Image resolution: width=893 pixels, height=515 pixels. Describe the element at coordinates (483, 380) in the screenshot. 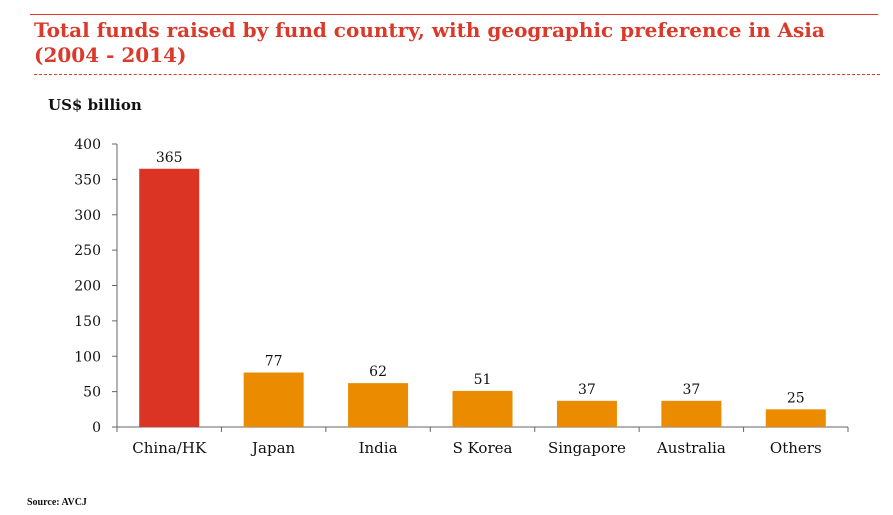

I see `data-label: 51` at that location.